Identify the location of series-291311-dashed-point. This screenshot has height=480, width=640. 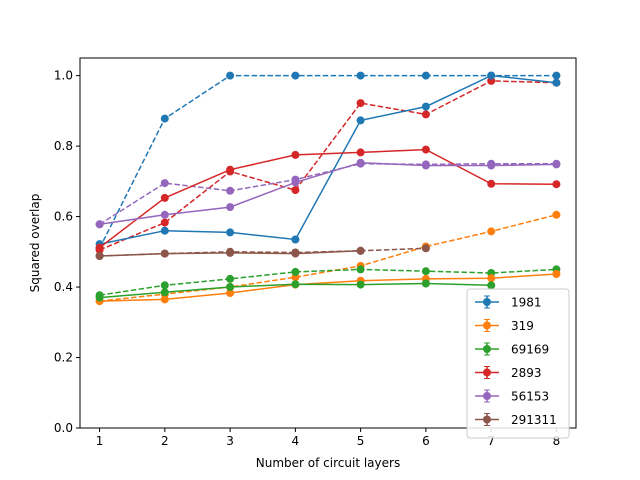
(425, 248).